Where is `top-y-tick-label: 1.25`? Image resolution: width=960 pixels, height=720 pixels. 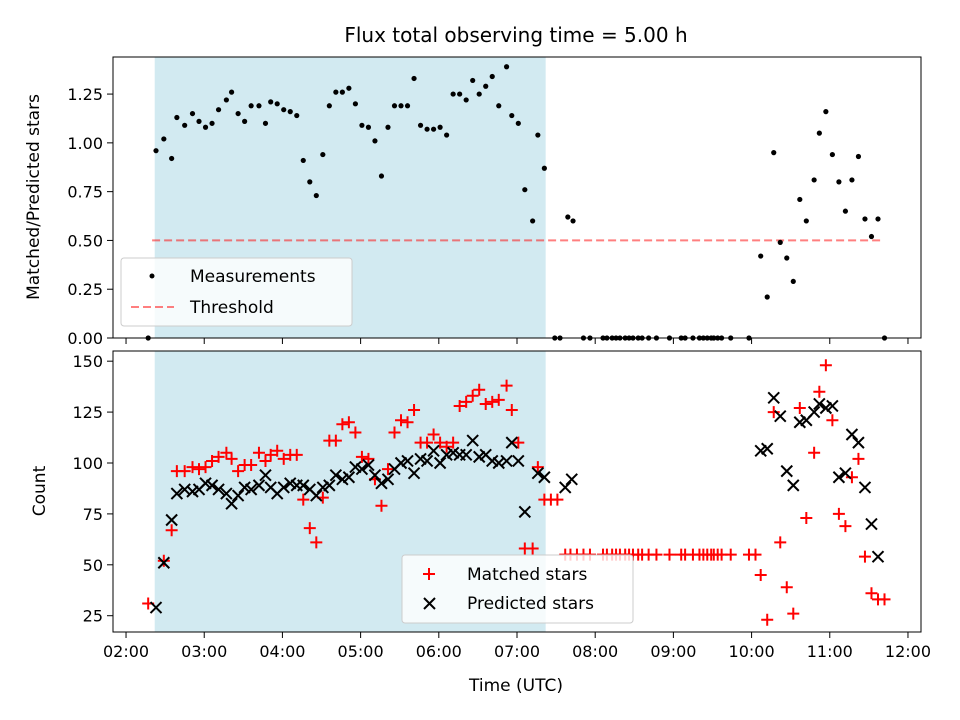
top-y-tick-label: 1.25 is located at coordinates (85, 94).